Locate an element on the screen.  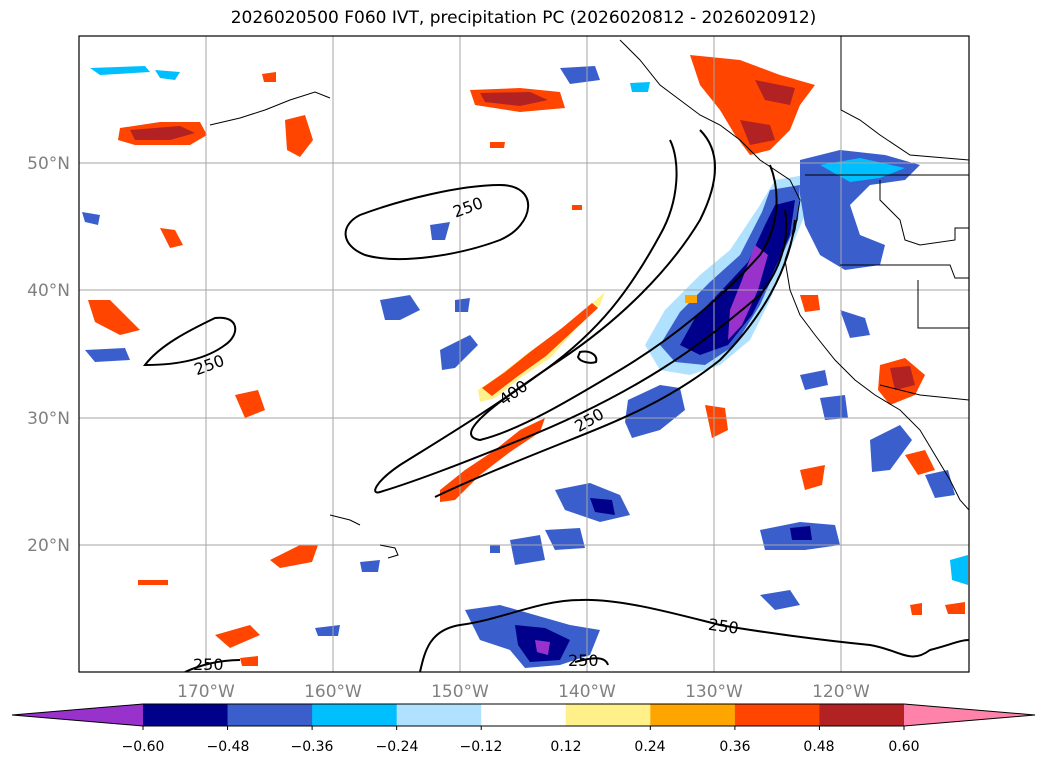
colorbar-tick-label: −0.36 is located at coordinates (312, 747).